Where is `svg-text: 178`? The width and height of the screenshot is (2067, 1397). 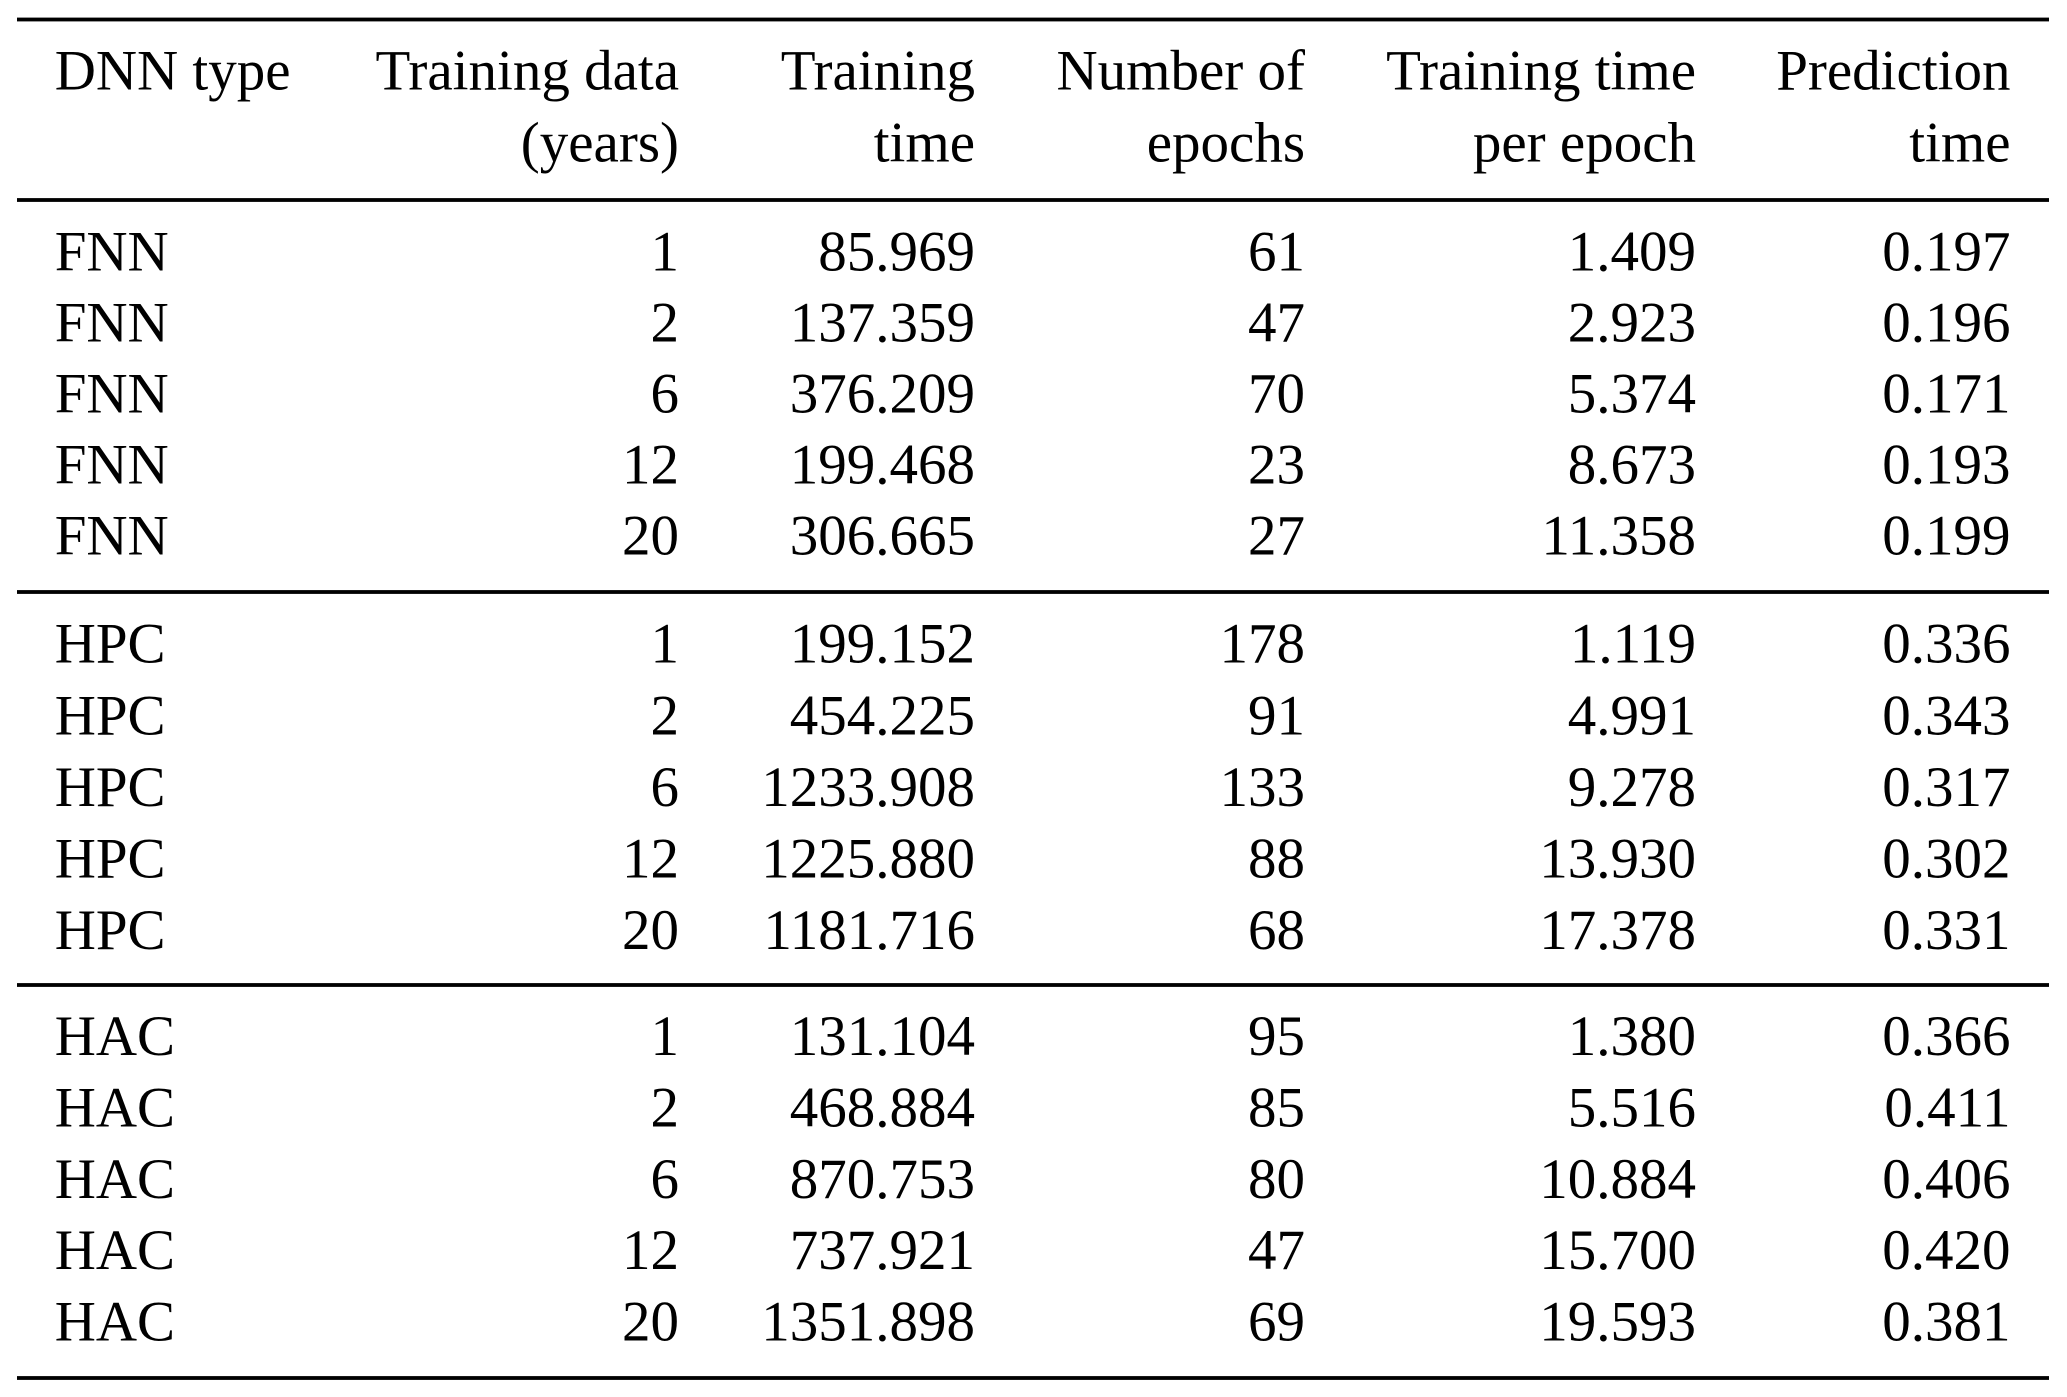 svg-text: 178 is located at coordinates (1263, 644).